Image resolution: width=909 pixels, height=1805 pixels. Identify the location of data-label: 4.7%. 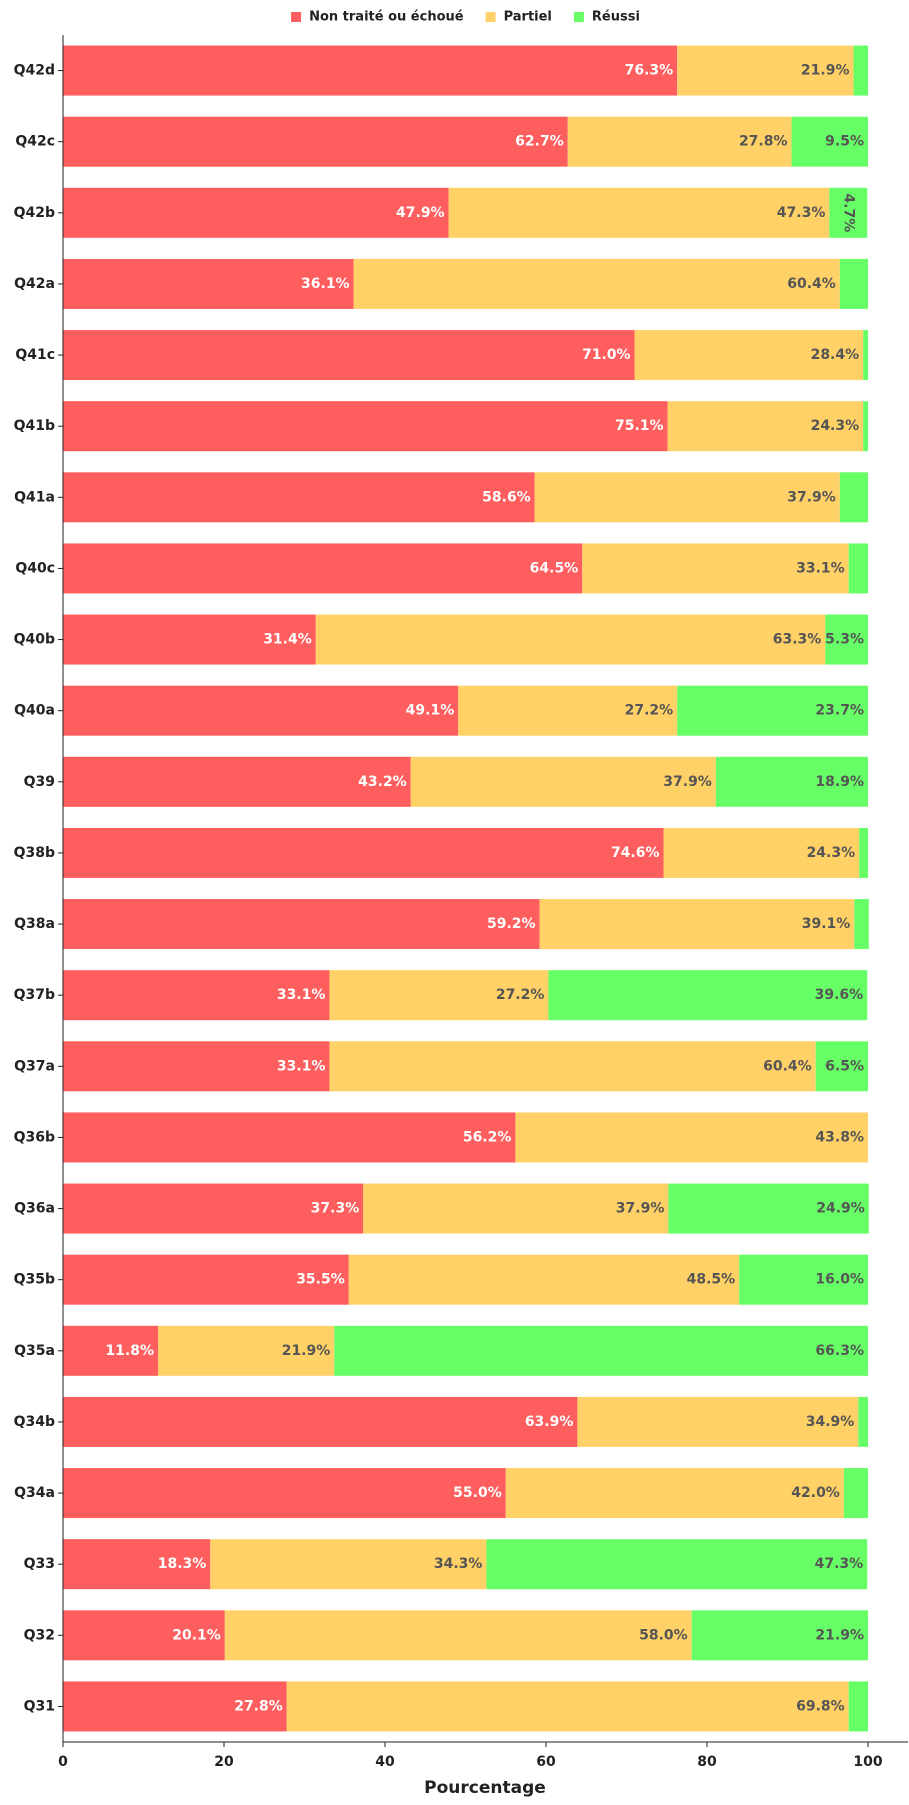
(848, 212).